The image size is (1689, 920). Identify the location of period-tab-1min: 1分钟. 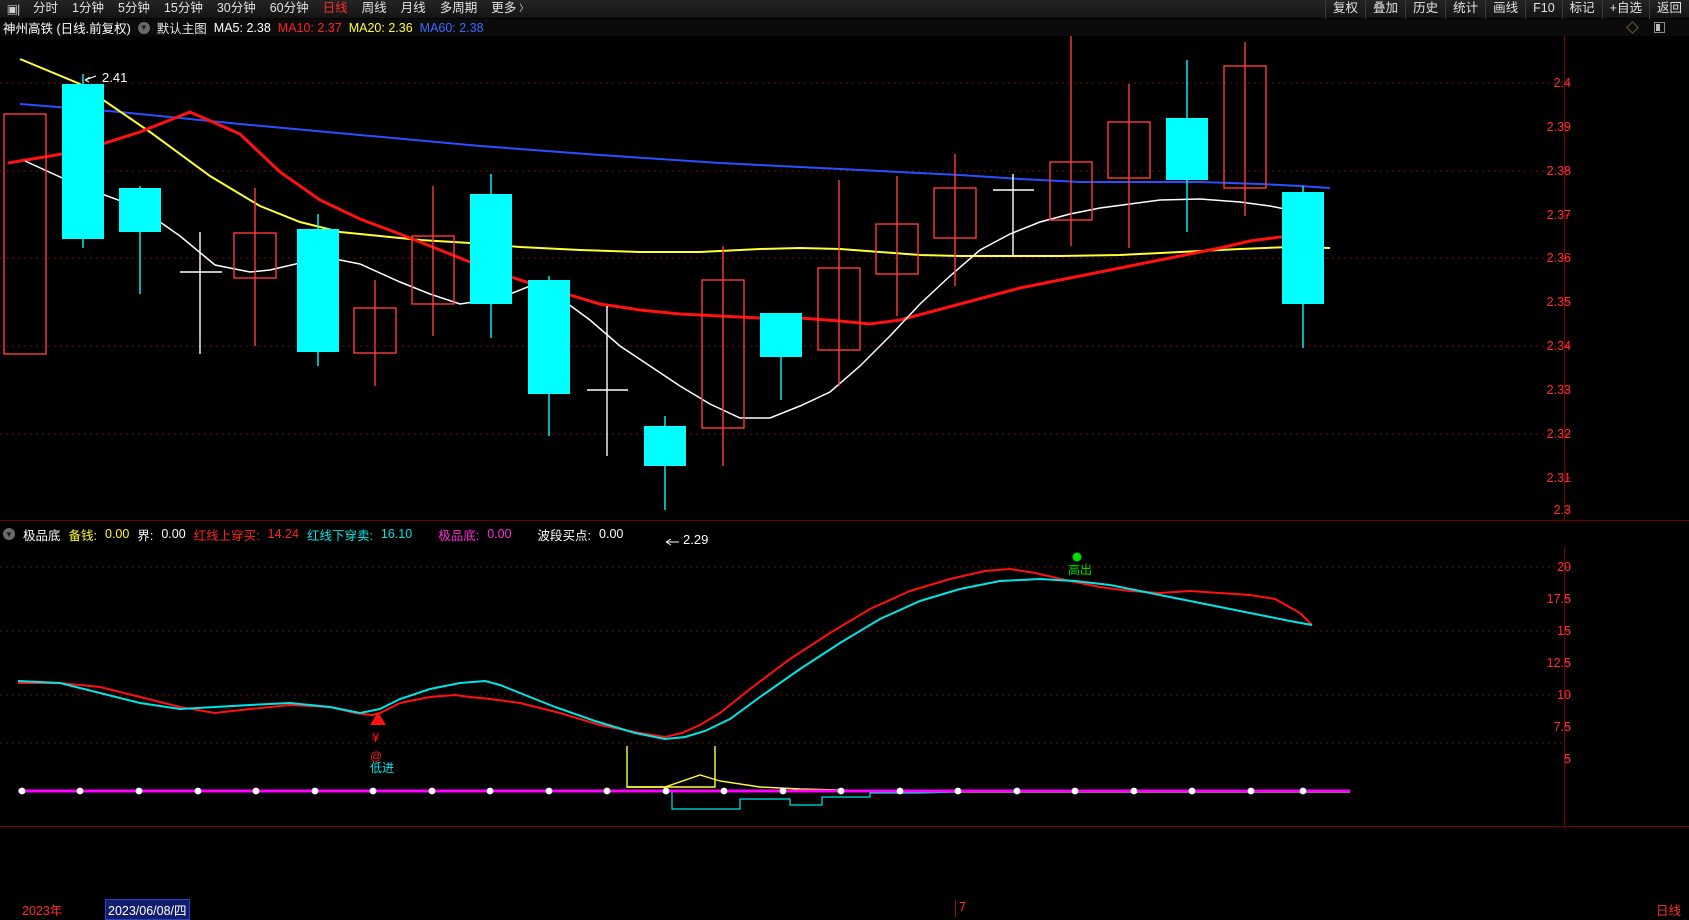
(88, 8).